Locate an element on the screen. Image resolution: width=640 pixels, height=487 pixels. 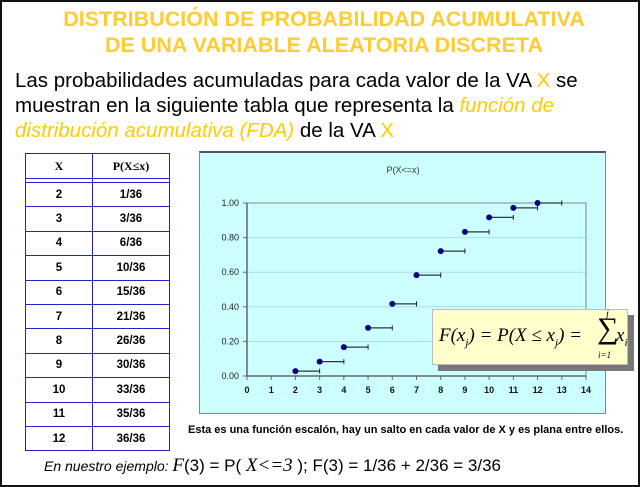
cell-p: 3/36 is located at coordinates (131, 219).